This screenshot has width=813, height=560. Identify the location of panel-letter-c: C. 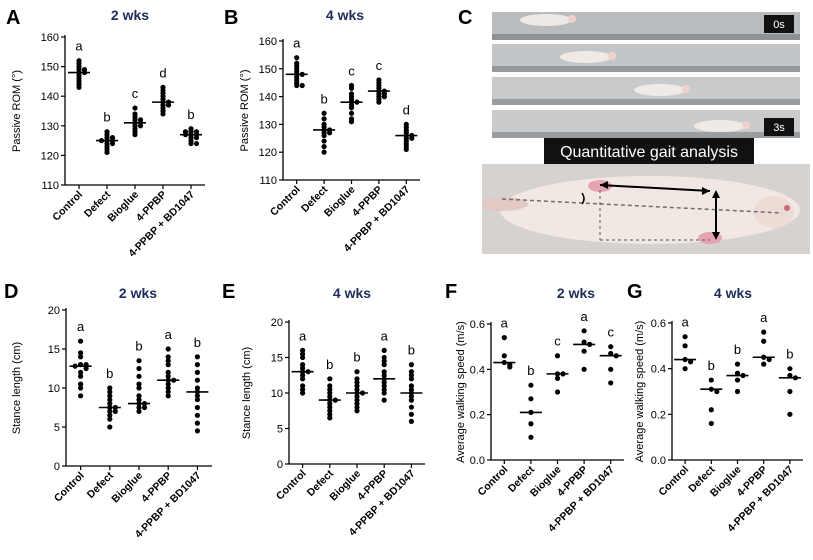
(465, 18).